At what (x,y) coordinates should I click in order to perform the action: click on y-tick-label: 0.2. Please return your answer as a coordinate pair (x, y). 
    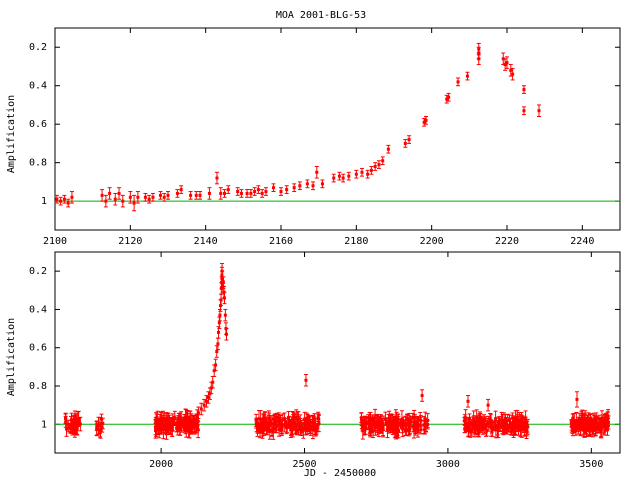
    Looking at the image, I should click on (38, 271).